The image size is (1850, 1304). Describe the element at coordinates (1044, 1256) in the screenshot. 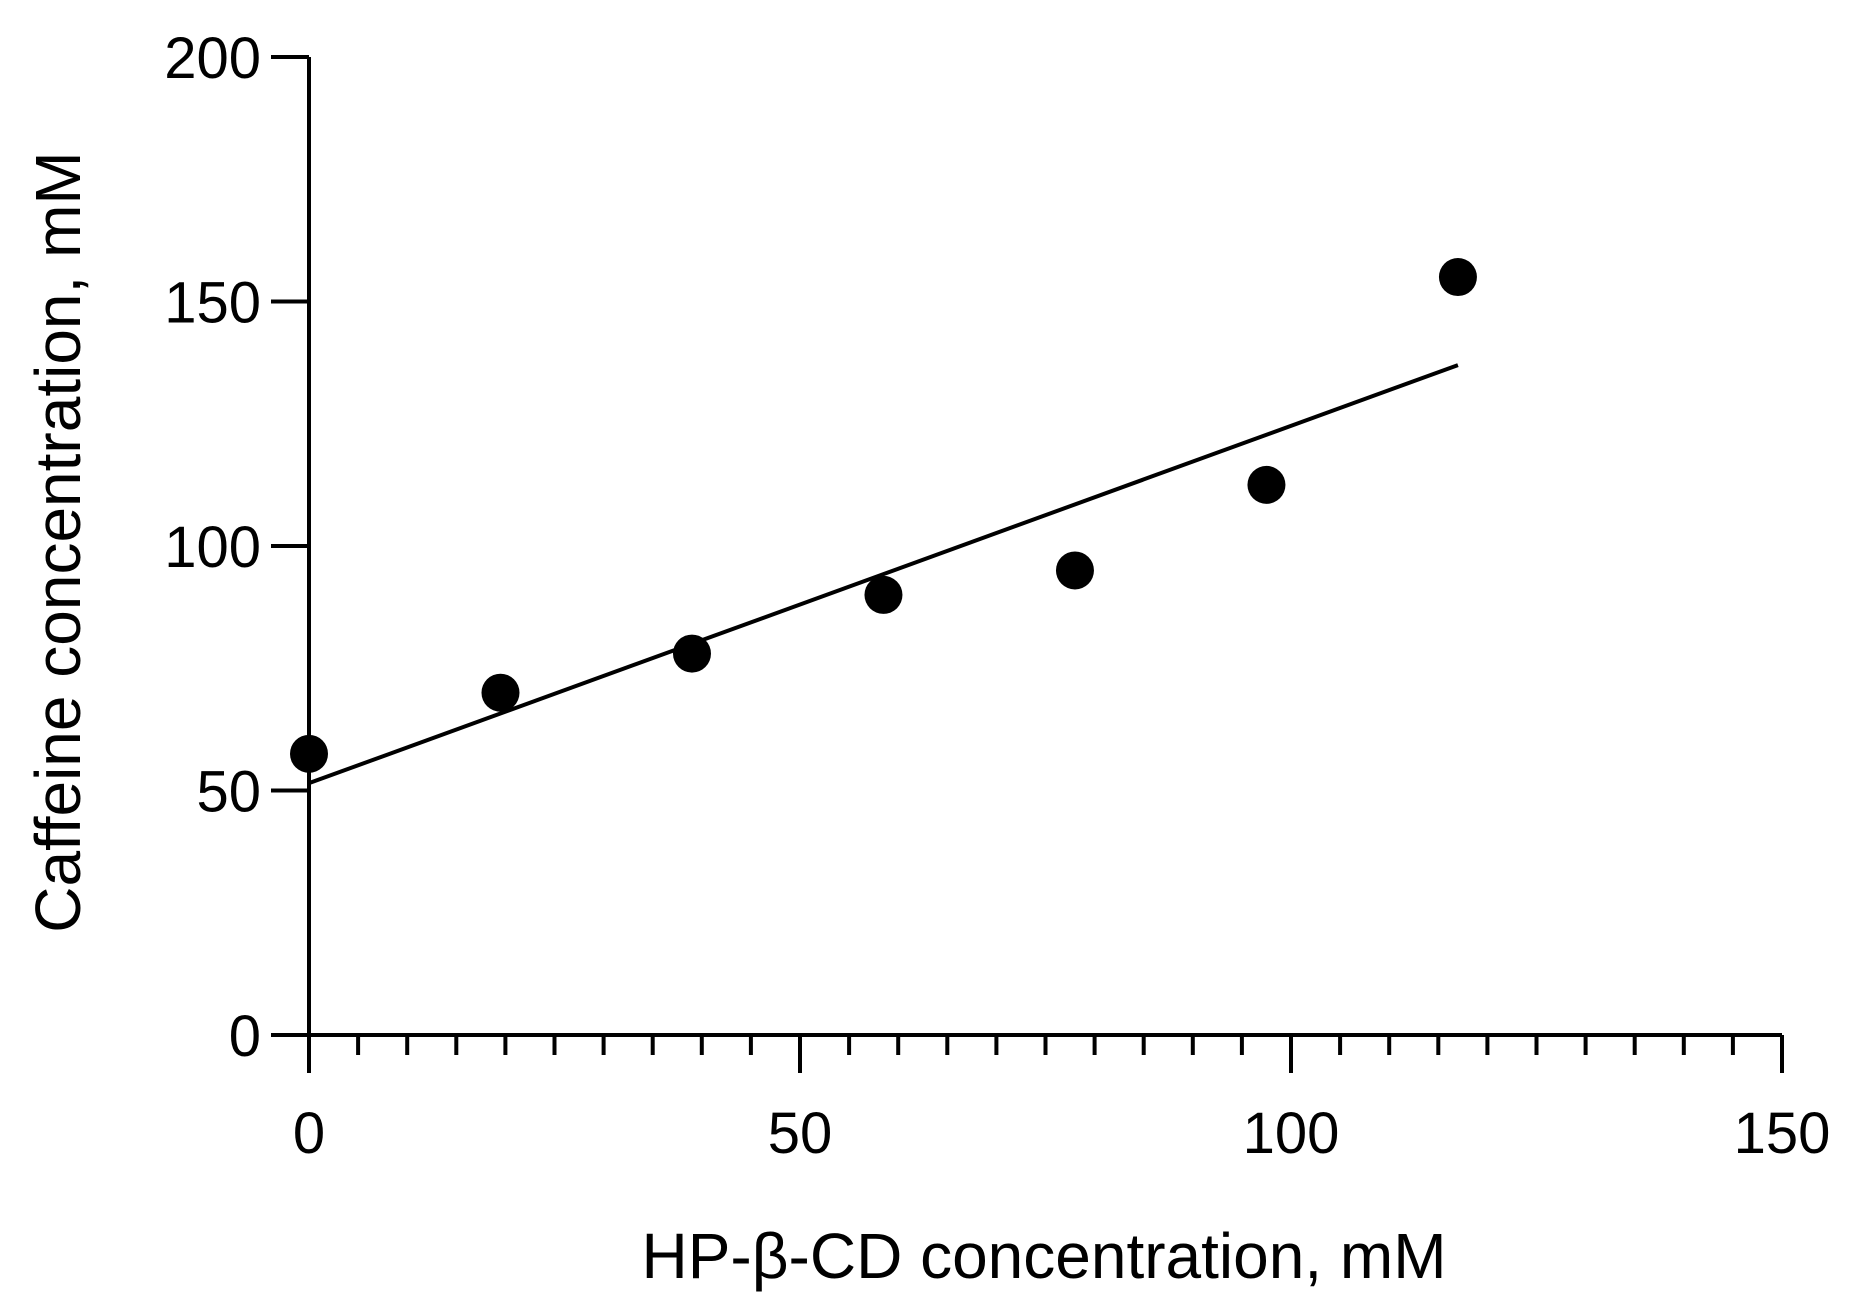

I see `x-axis-title: HP-β-CD concentration, mM` at that location.